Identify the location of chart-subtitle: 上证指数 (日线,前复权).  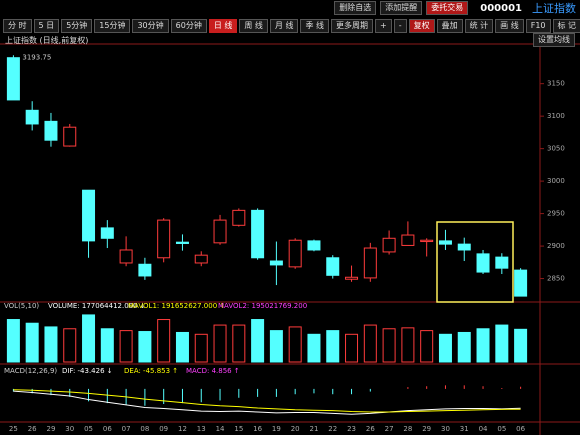
(47, 40).